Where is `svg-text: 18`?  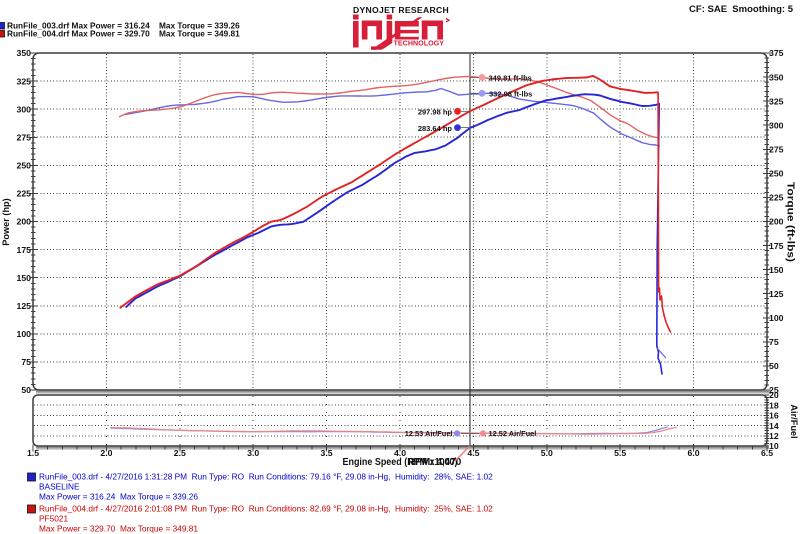
svg-text: 18 is located at coordinates (774, 405).